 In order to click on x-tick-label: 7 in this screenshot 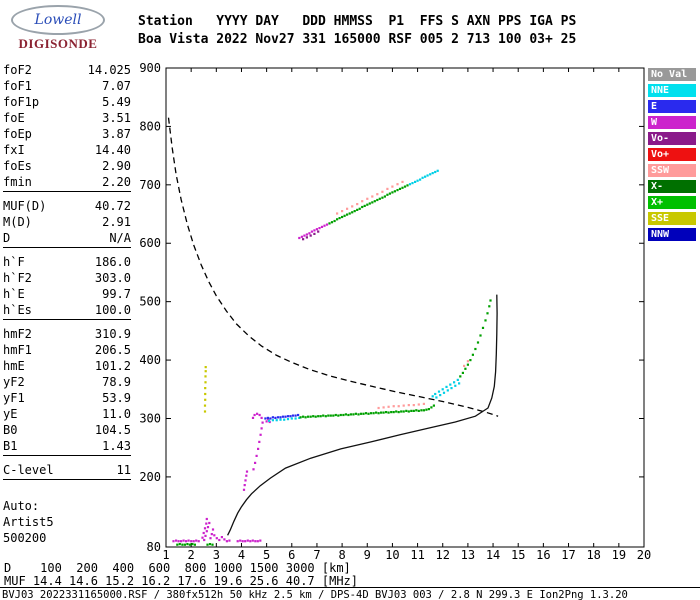, I will do `click(316, 555)`.